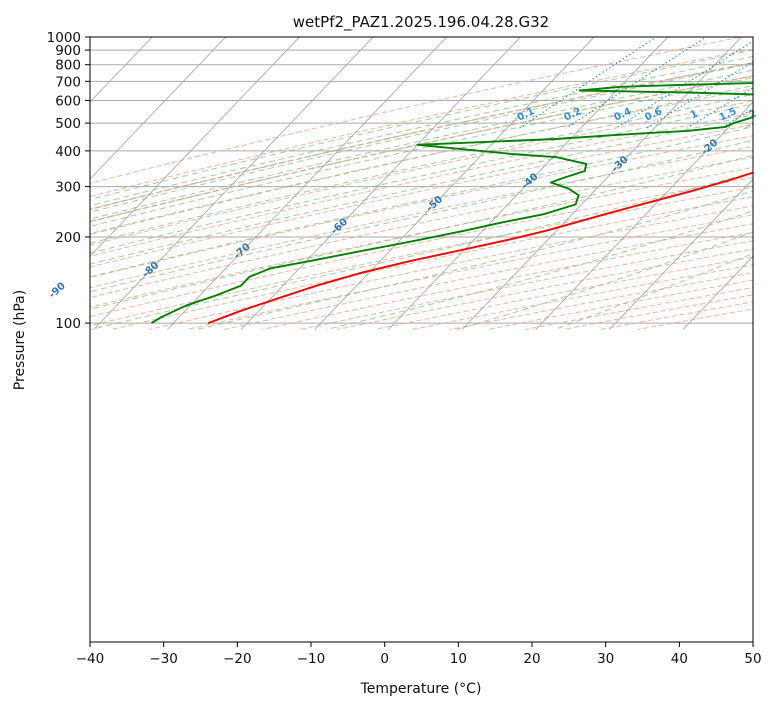 This screenshot has height=708, width=775. I want to click on y-tick-label: 600, so click(68, 101).